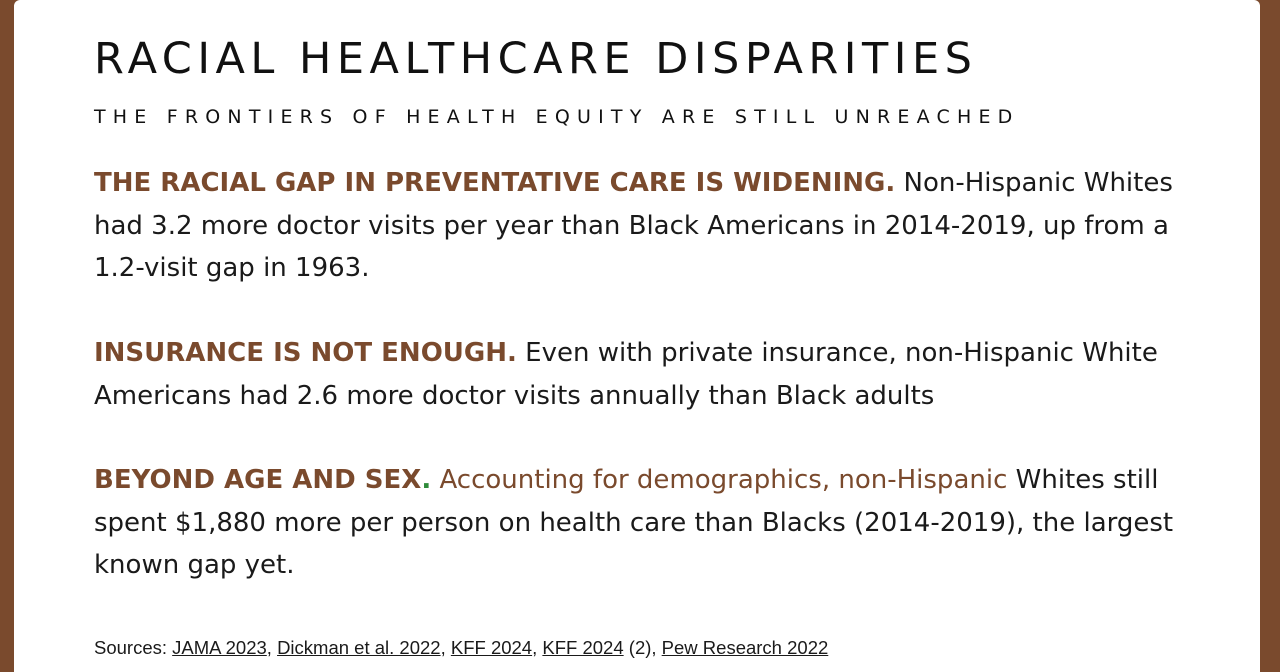 This screenshot has width=1280, height=672. What do you see at coordinates (133, 647) in the screenshot?
I see `sources-label: Sources:` at bounding box center [133, 647].